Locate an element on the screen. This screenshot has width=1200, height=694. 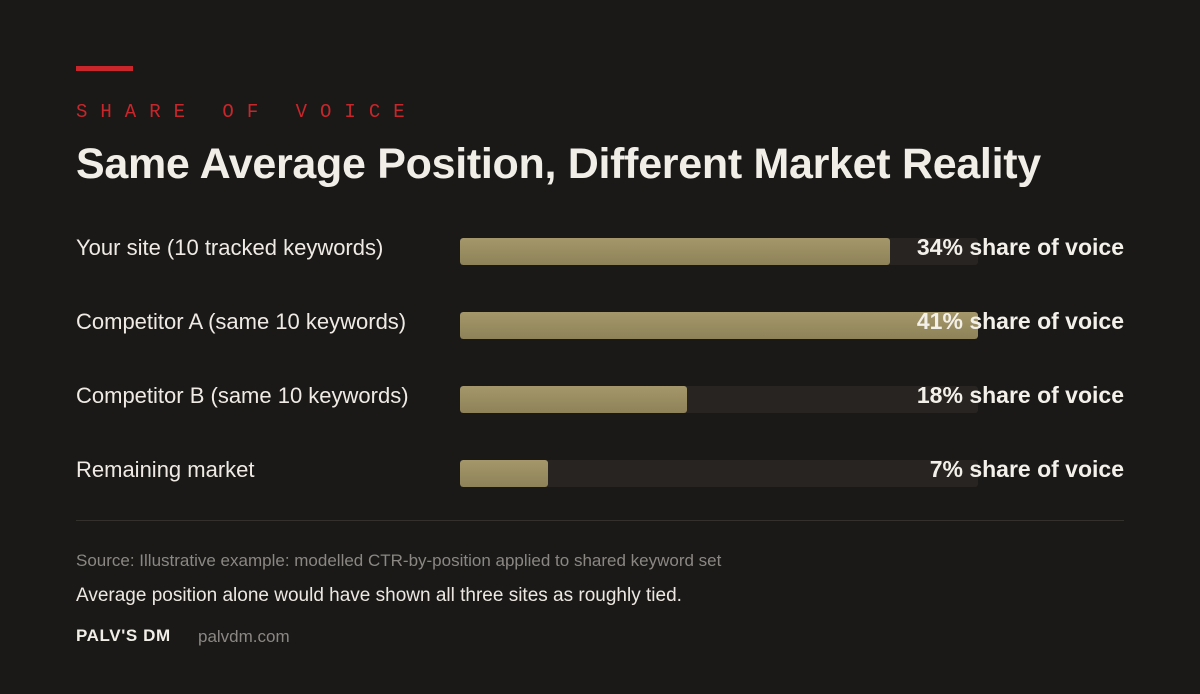
bar-value-label: 18% share of voice is located at coordinates (1020, 395).